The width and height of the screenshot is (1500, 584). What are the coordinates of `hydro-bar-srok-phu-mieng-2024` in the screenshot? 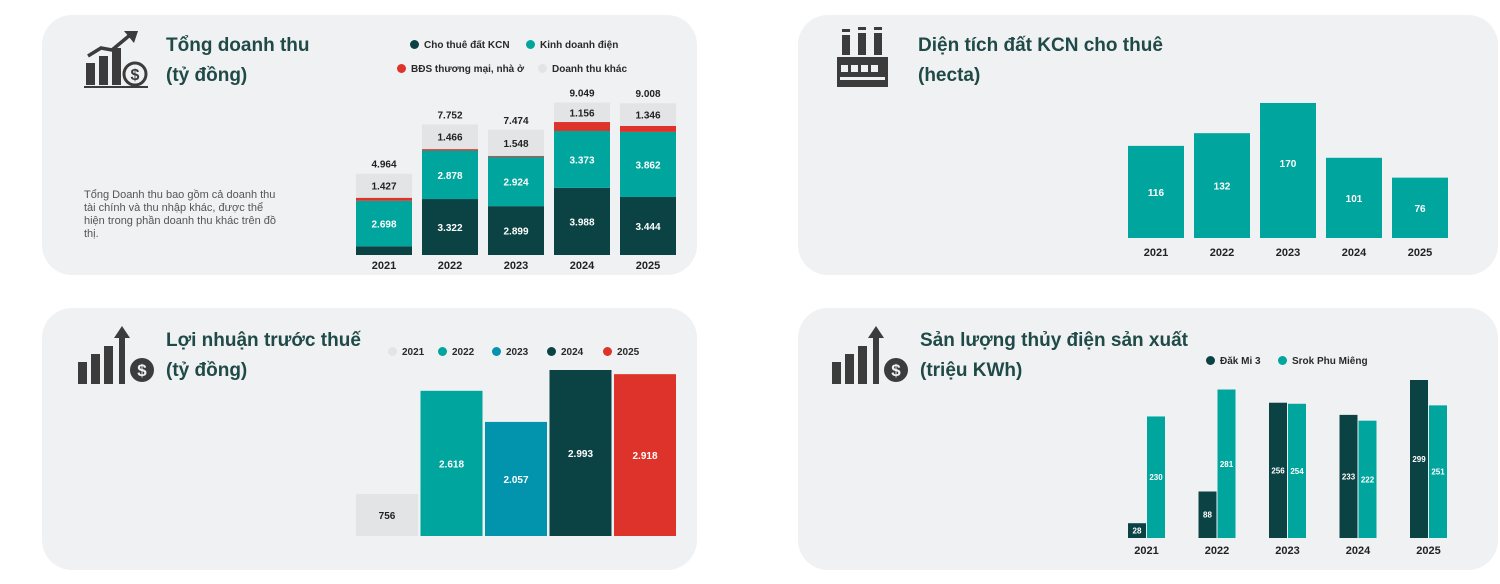 It's located at (1367, 479).